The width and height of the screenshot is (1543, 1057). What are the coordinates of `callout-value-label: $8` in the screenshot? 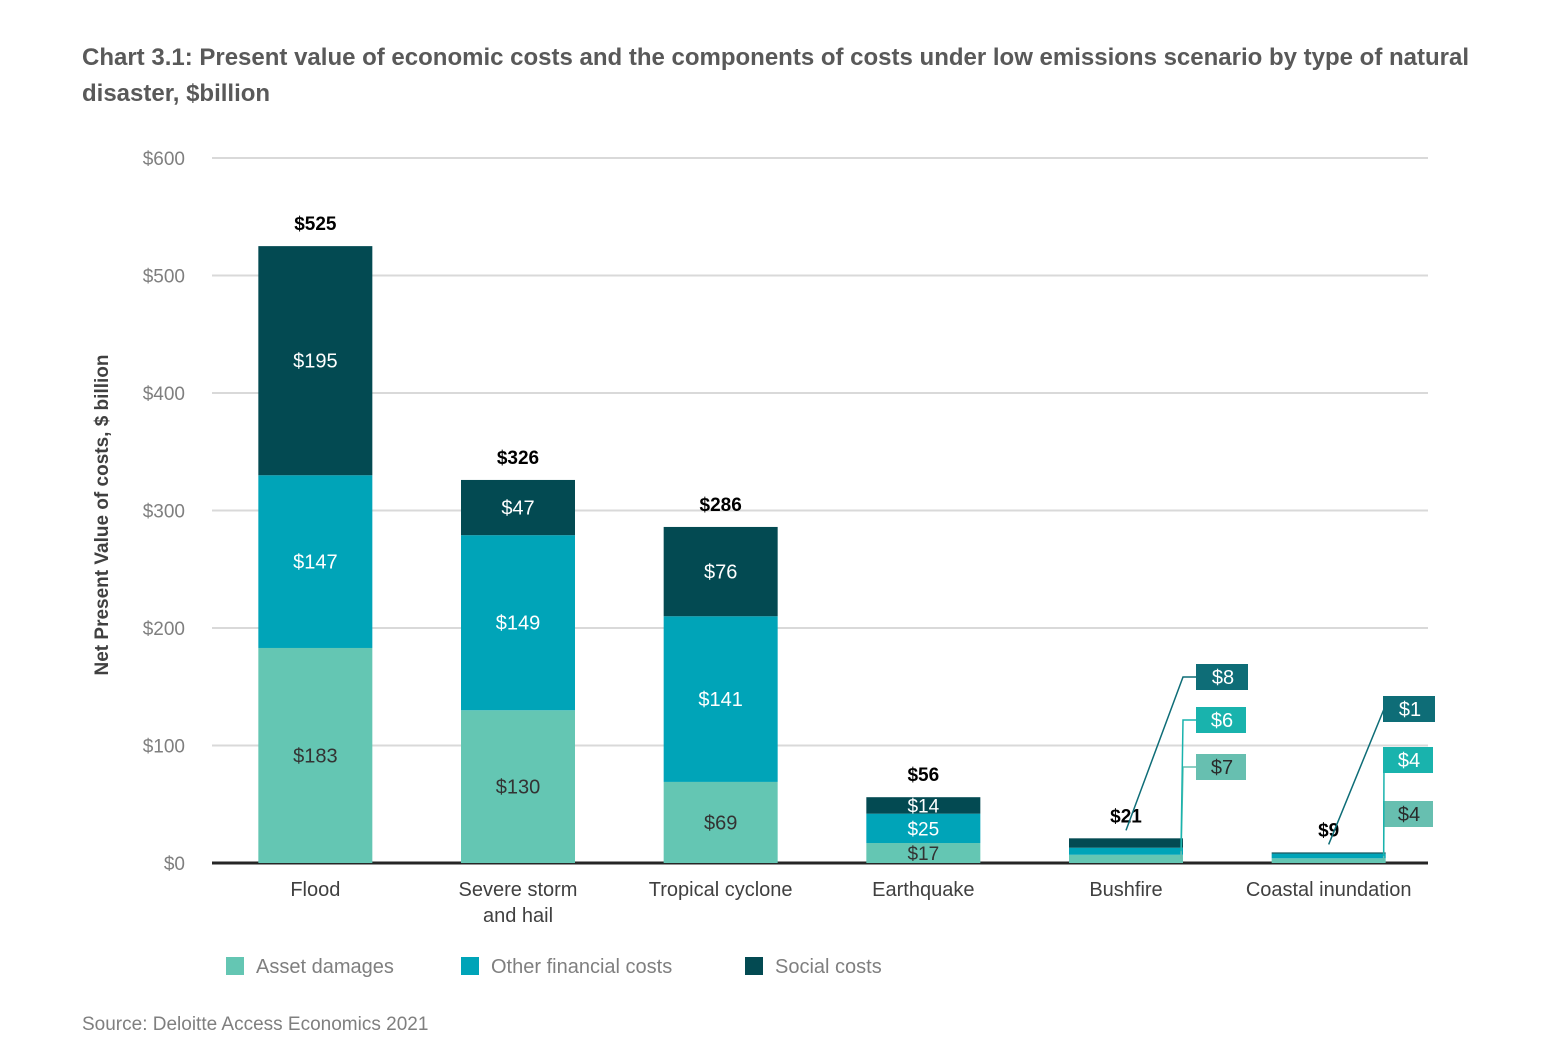 It's located at (1223, 678).